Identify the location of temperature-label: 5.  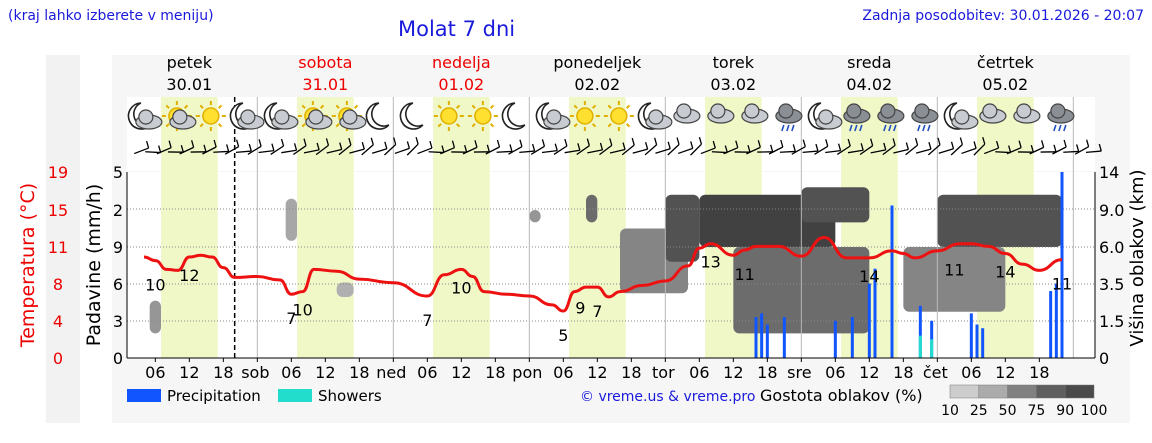
(563, 335).